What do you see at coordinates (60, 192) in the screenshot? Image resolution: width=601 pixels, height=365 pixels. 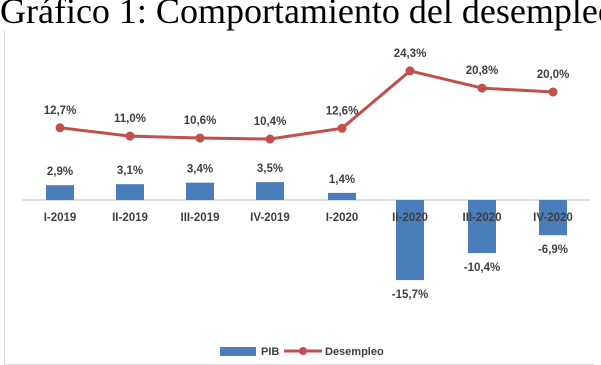 I see `bar-pib-I-2019` at bounding box center [60, 192].